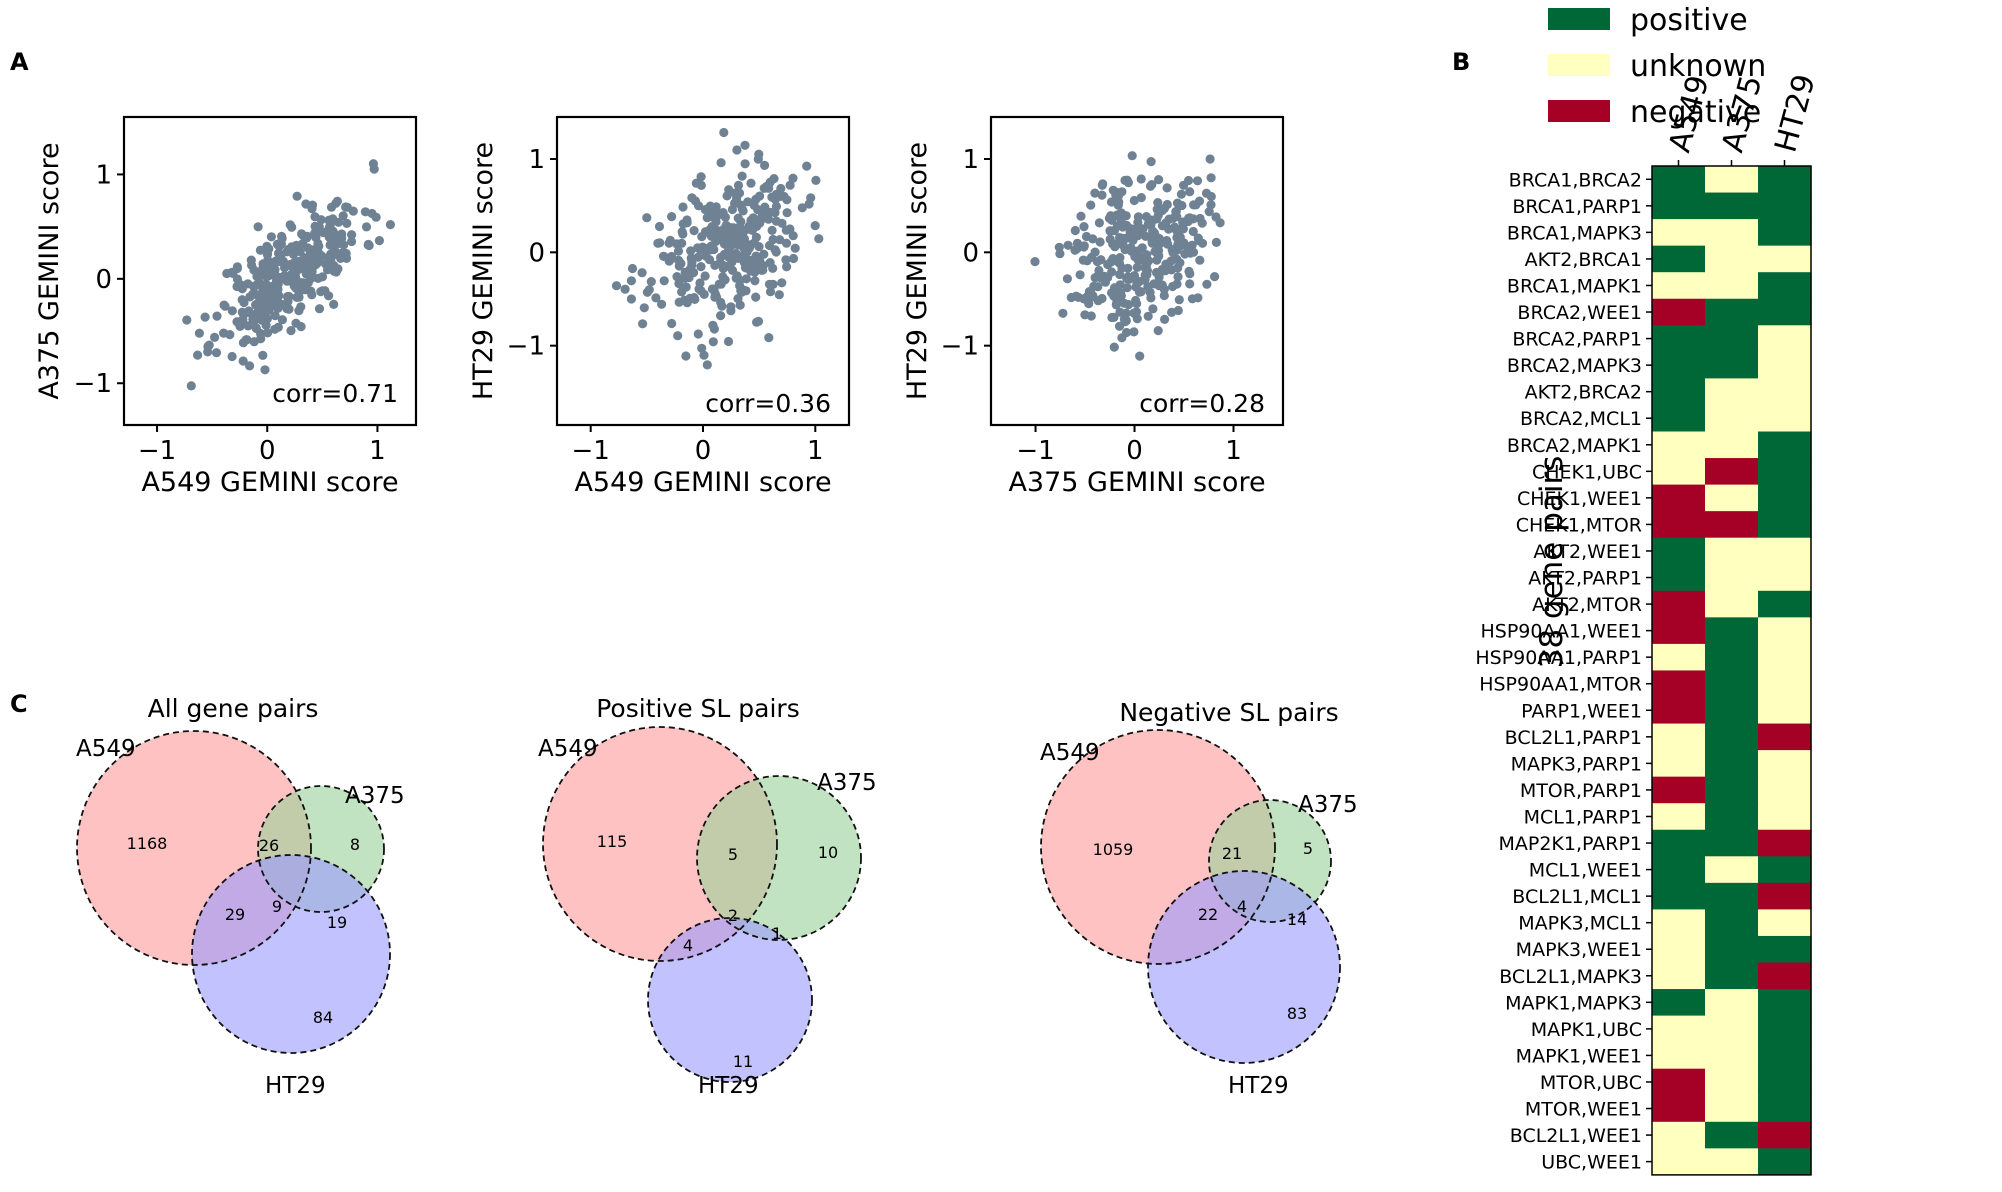  Describe the element at coordinates (240, 896) in the screenshot. I see `venn-all-gene-pairs: All gene pairs A549 A375 HT29 1168 8 84 26 29 19 9` at that location.